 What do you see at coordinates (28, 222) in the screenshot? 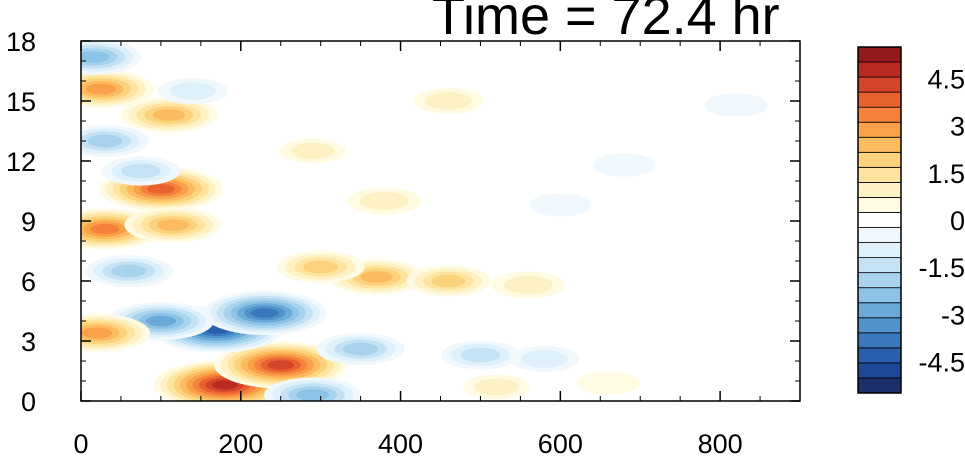
I see `y-tick-label: 9` at bounding box center [28, 222].